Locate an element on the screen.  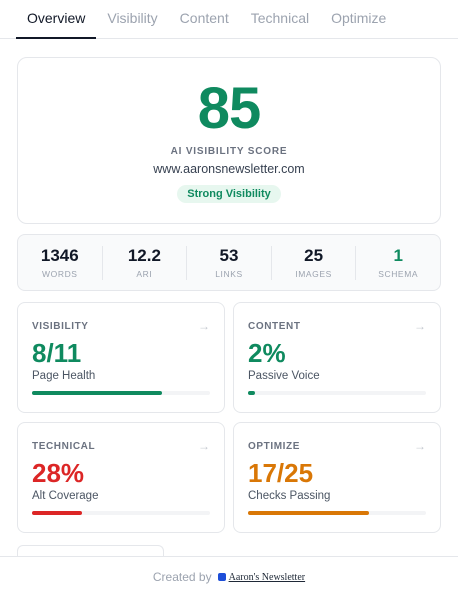
footer: Created by Aaron's Newsletter is located at coordinates (229, 576).